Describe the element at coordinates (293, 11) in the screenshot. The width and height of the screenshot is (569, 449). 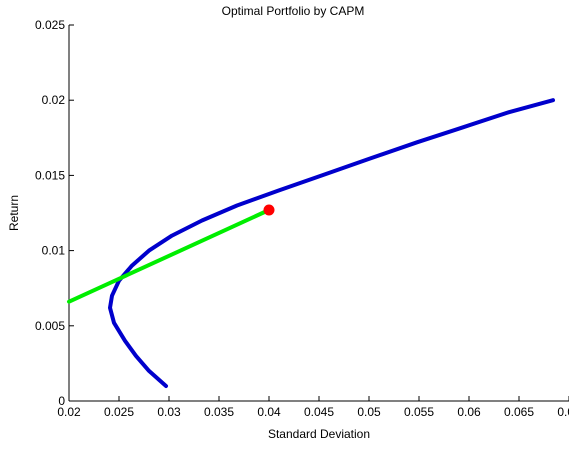
I see `chart-title: Optimal Portfolio by CAPM` at that location.